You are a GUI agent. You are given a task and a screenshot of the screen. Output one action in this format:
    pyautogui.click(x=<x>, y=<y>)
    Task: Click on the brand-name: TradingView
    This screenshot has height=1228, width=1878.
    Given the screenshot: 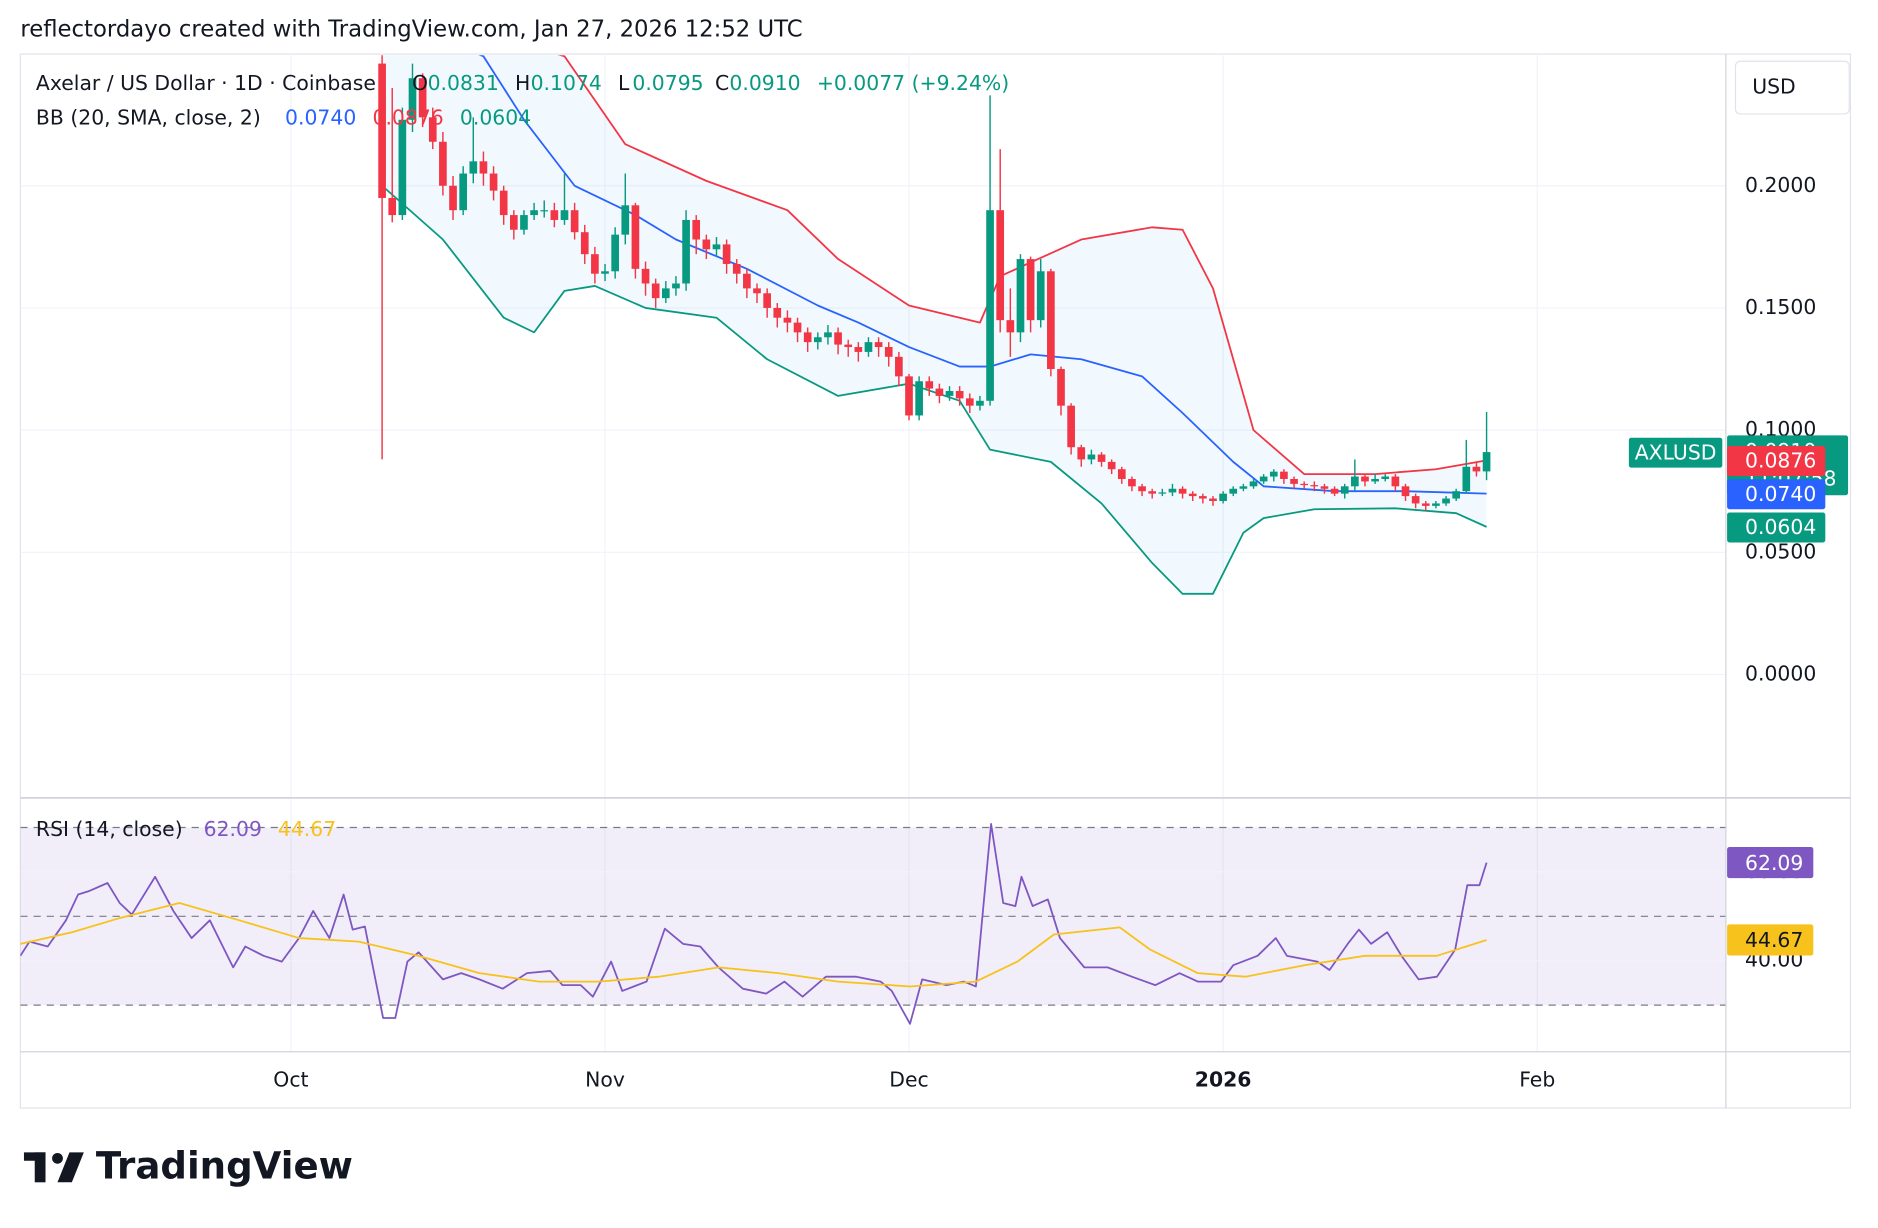 What is the action you would take?
    pyautogui.click(x=224, y=1165)
    